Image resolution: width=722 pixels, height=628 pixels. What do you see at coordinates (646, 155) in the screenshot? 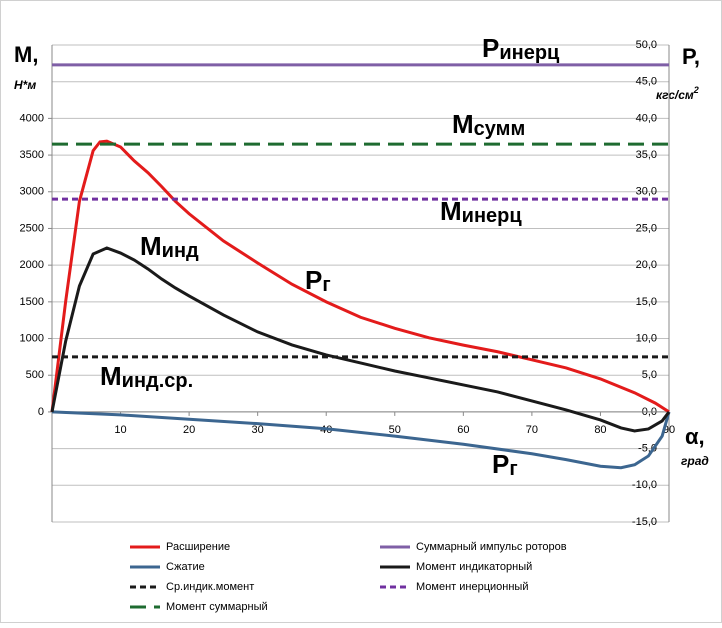
I see `y2-tick-label: 35,0` at bounding box center [646, 155].